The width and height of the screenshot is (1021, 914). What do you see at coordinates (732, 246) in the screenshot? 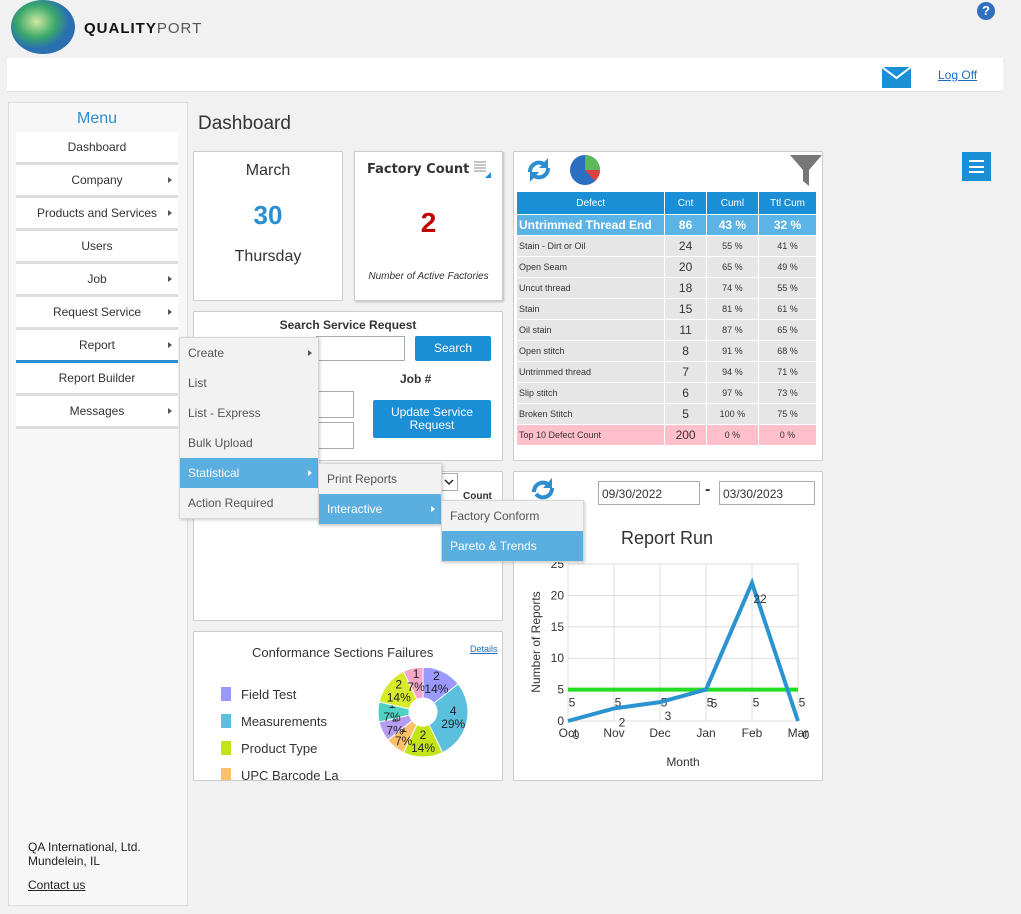
I see `table-cell: 55 %` at bounding box center [732, 246].